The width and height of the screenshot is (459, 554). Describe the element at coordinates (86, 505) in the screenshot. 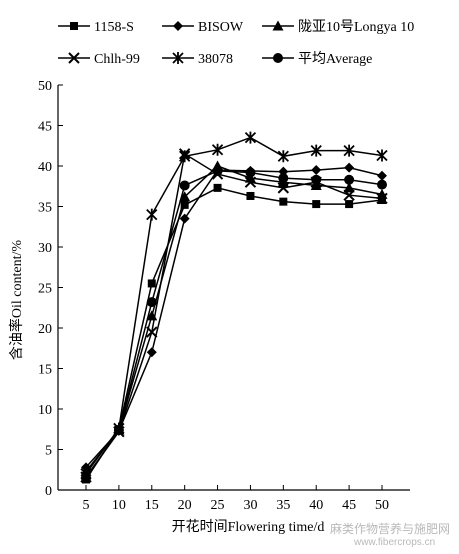

I see `x-tick-label: 5` at that location.